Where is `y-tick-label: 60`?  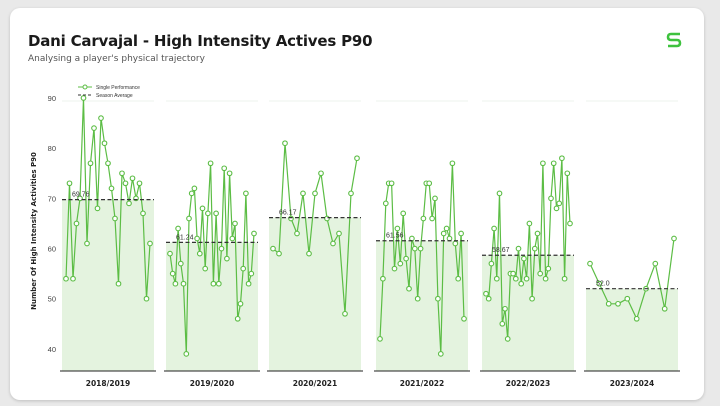 y-tick-label: 60 is located at coordinates (52, 249).